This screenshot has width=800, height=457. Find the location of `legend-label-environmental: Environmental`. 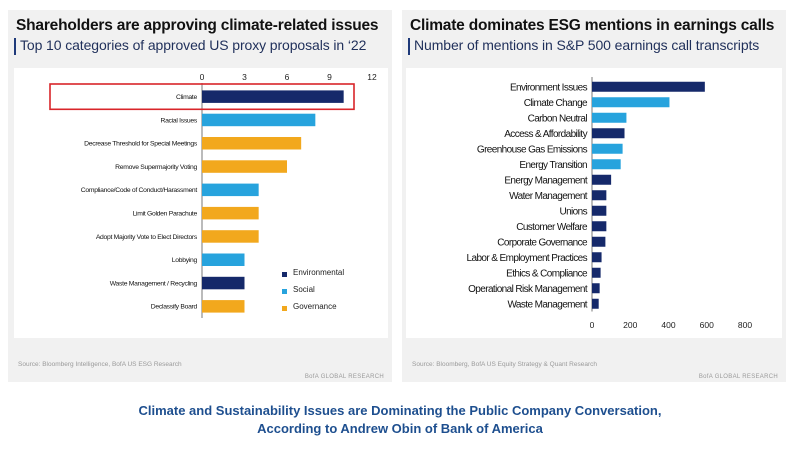

legend-label-environmental: Environmental is located at coordinates (319, 272).